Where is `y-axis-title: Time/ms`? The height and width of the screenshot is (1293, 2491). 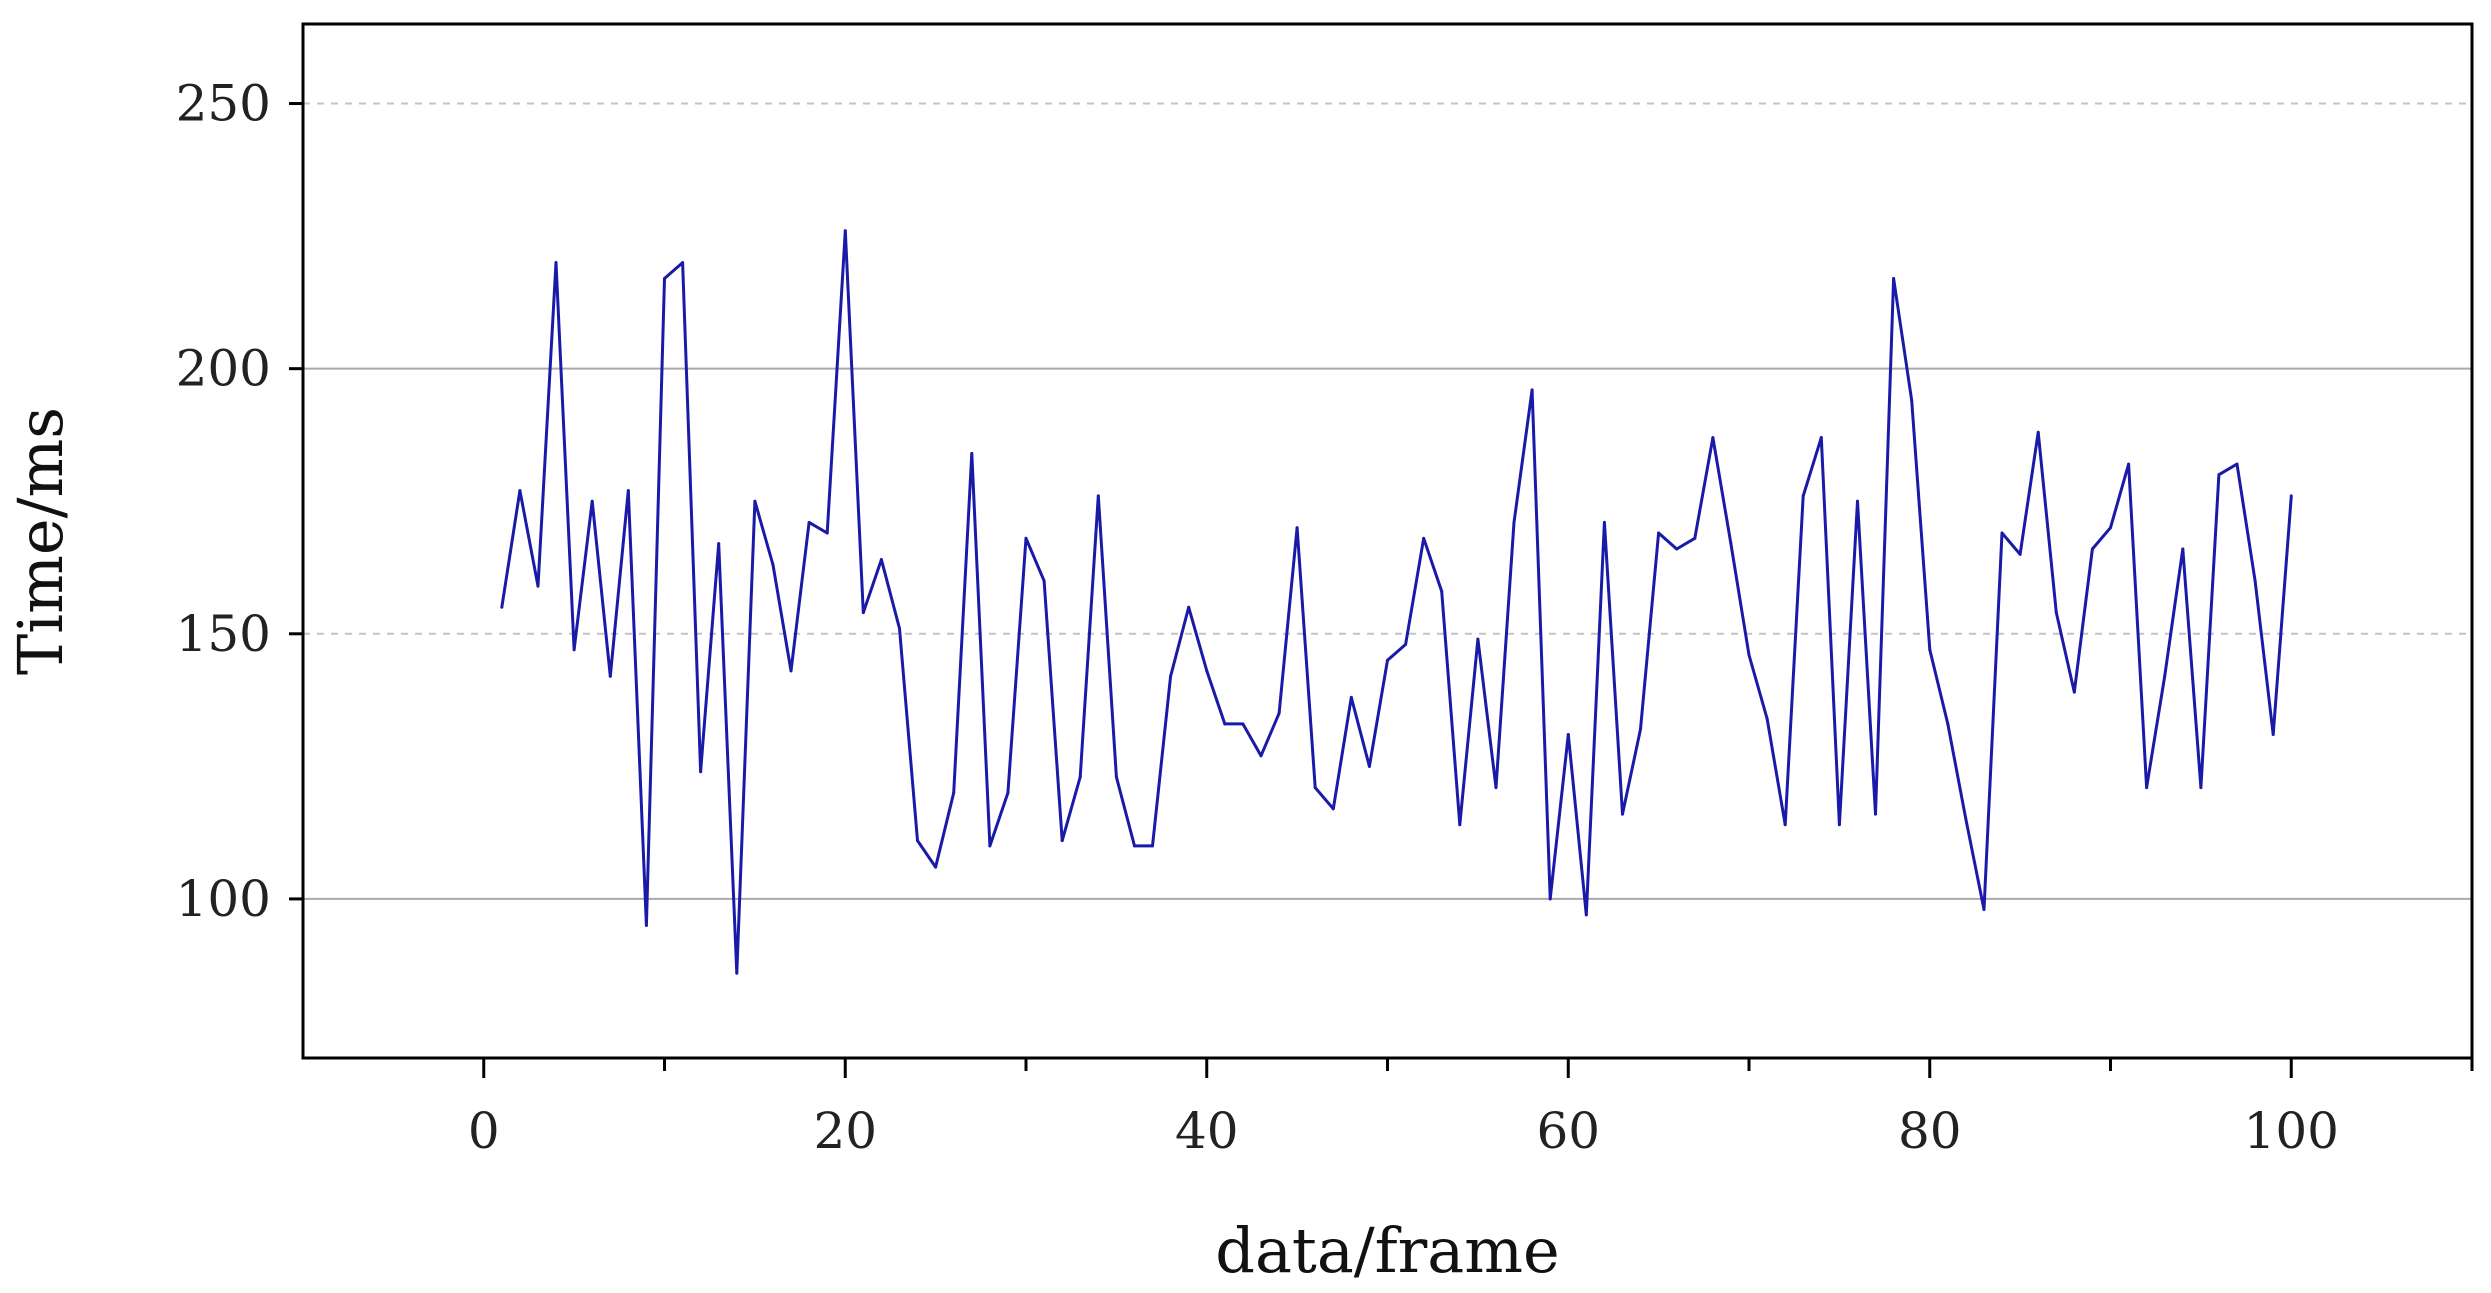 y-axis-title: Time/ms is located at coordinates (40, 541).